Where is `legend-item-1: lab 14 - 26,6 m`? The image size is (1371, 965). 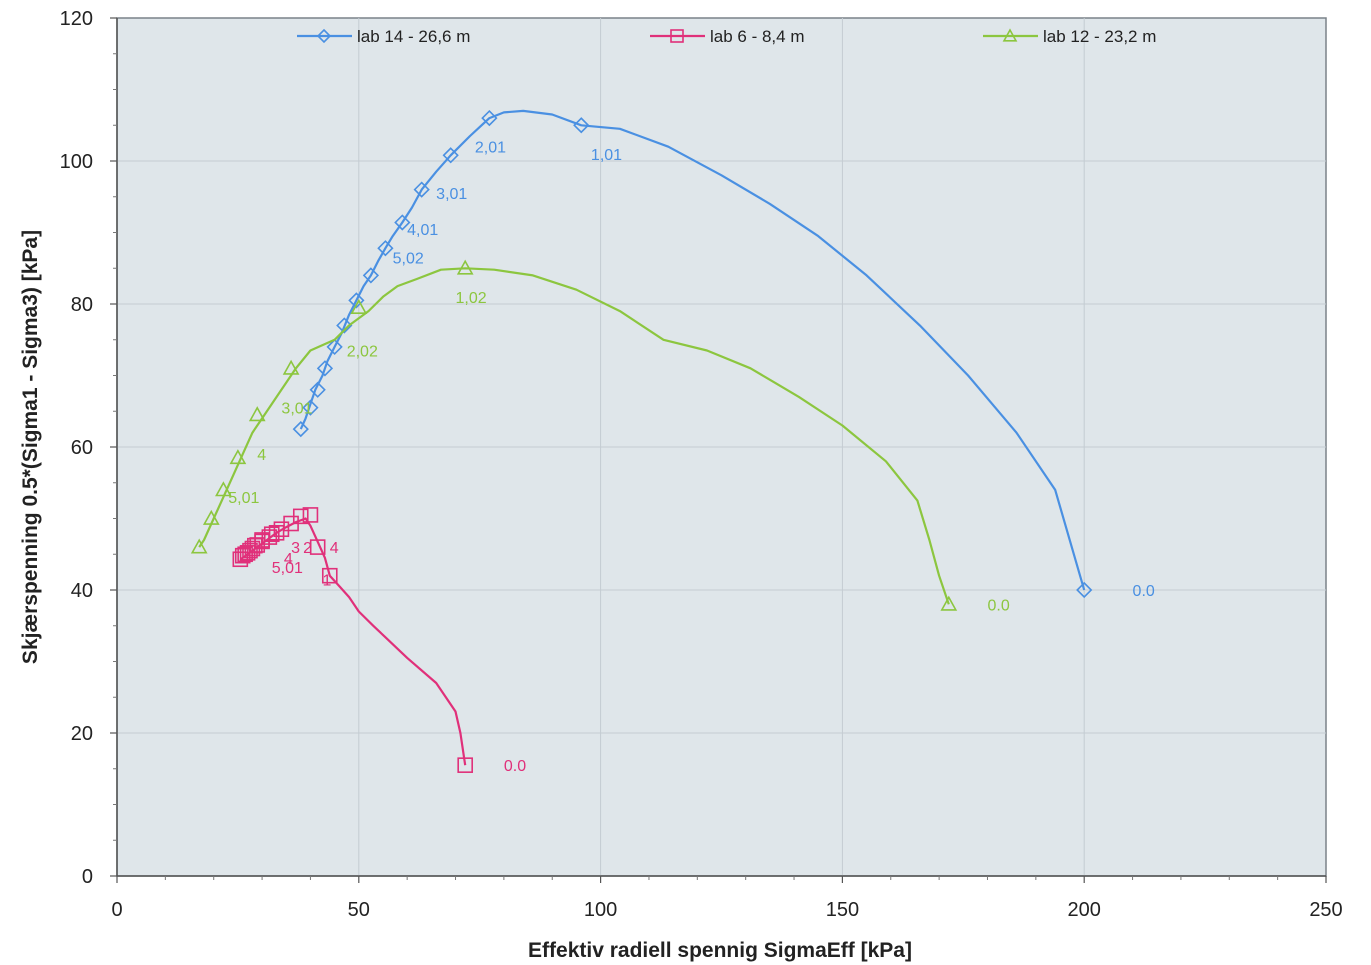 legend-item-1: lab 14 - 26,6 m is located at coordinates (383, 36).